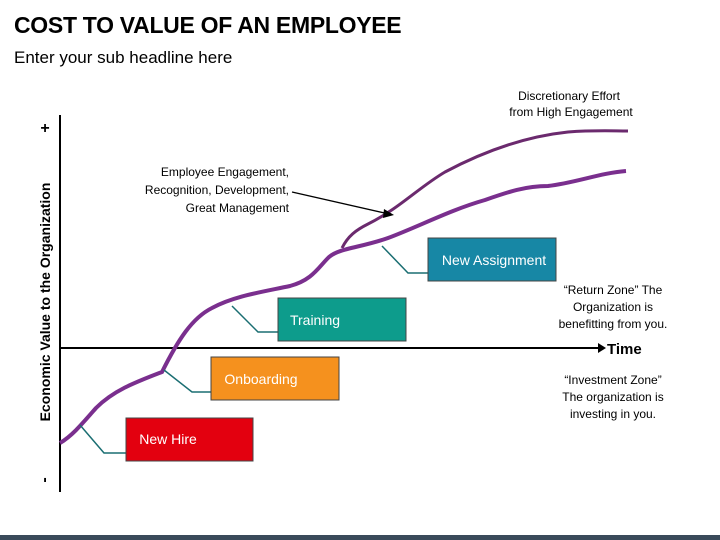  What do you see at coordinates (624, 349) in the screenshot?
I see `x-axis-label: Time` at bounding box center [624, 349].